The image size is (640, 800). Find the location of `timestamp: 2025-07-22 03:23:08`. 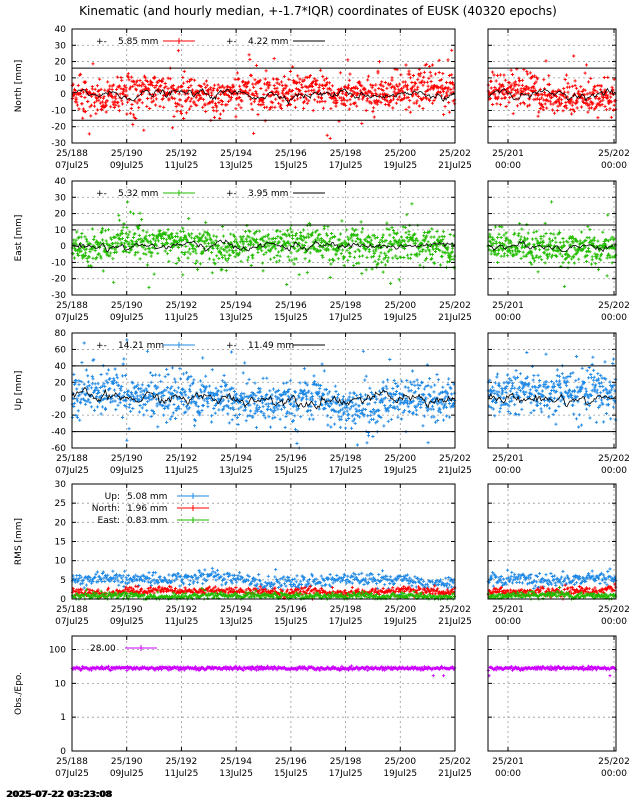

timestamp: 2025-07-22 03:23:08 is located at coordinates (58, 795).